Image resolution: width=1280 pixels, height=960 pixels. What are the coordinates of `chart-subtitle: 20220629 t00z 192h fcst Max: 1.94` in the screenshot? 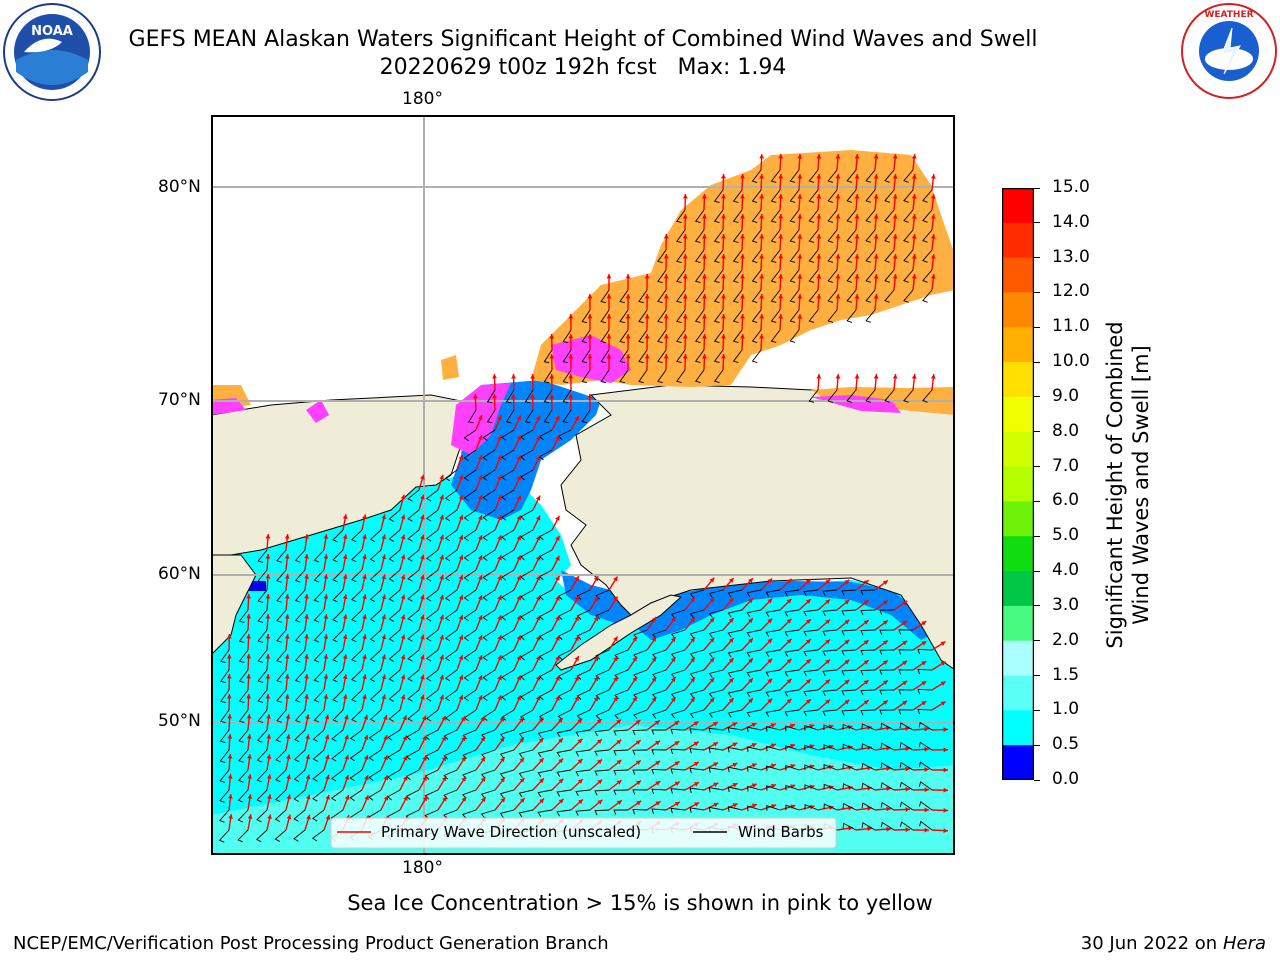 It's located at (583, 67).